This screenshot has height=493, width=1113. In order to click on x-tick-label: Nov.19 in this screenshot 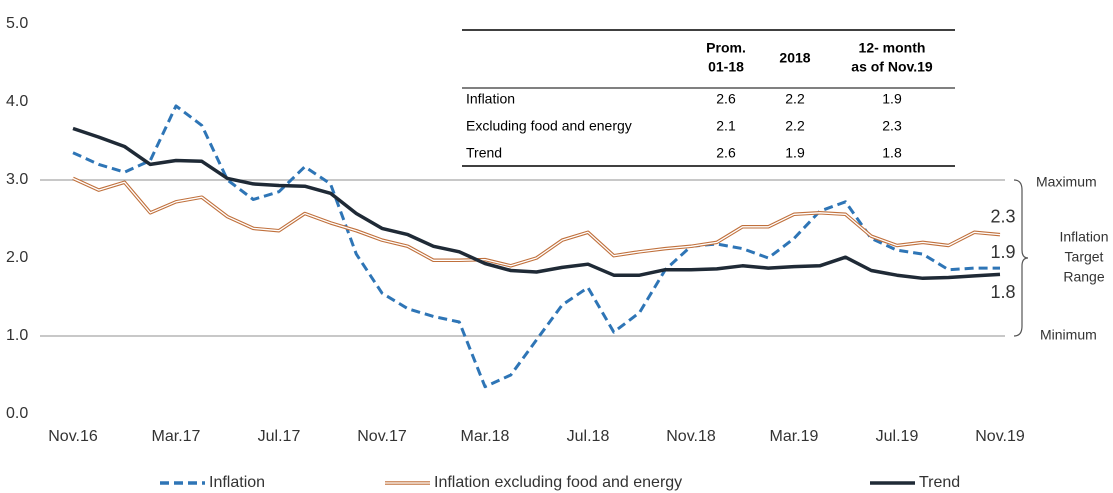, I will do `click(1000, 436)`.